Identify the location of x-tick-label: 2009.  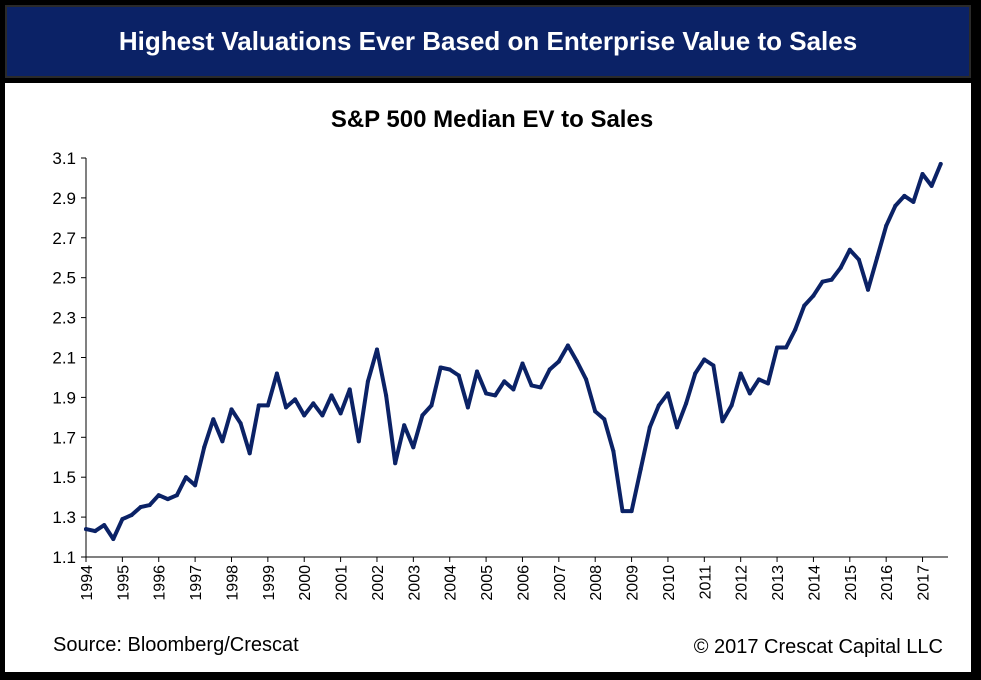
(633, 583).